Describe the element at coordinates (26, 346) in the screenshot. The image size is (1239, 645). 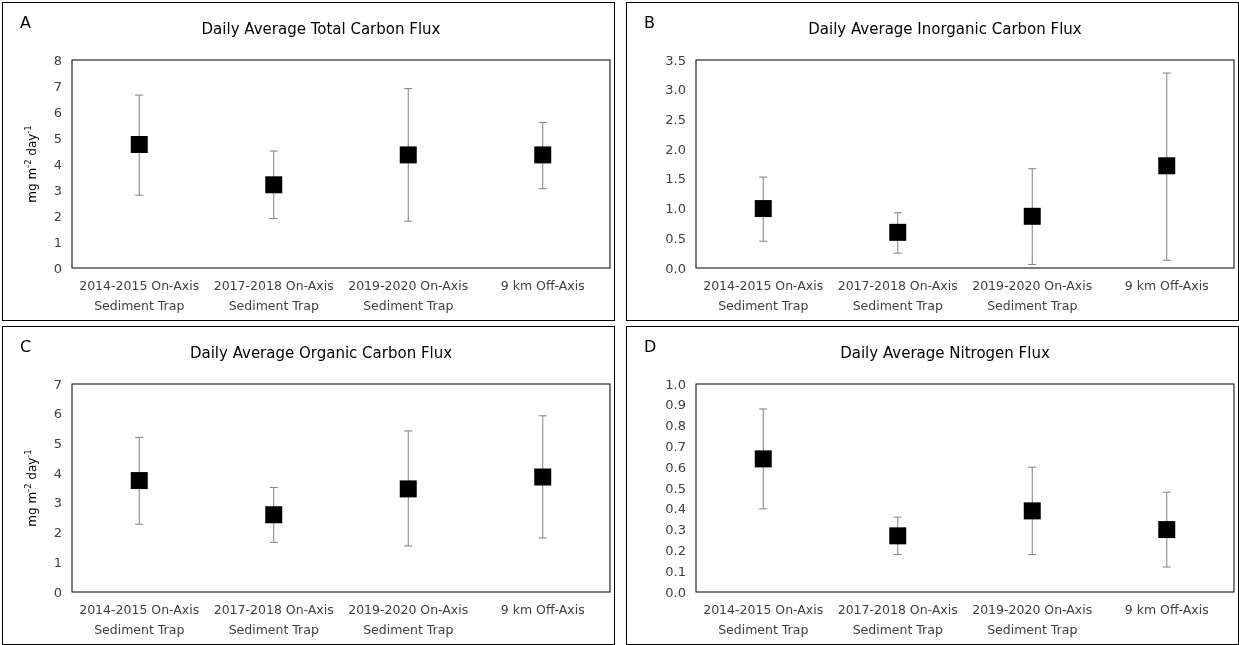
I see `text: C` at that location.